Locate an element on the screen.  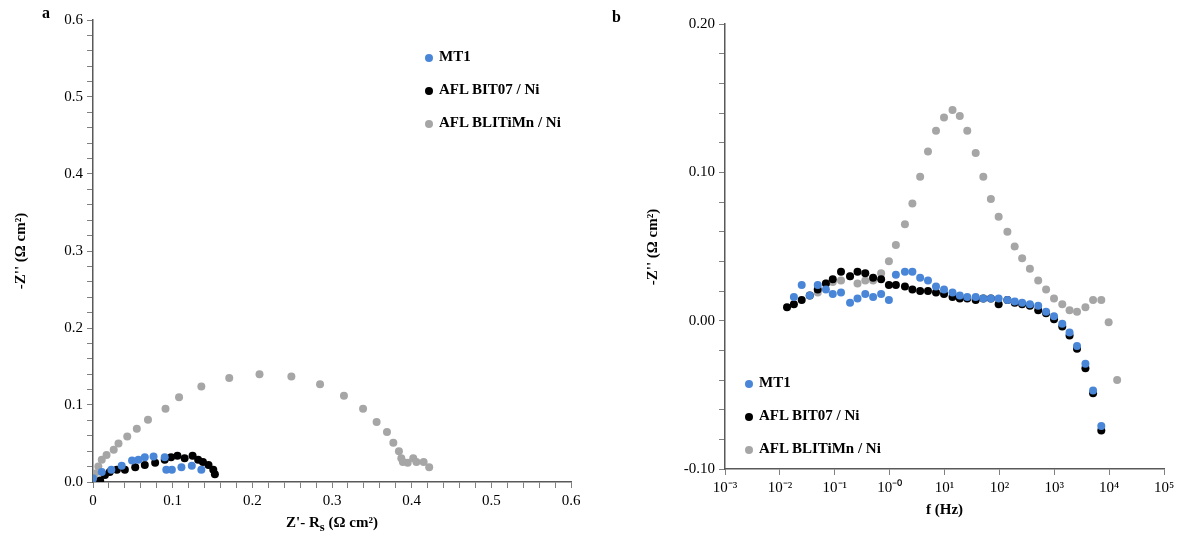
x-tick-label: 10³ is located at coordinates (1054, 486).